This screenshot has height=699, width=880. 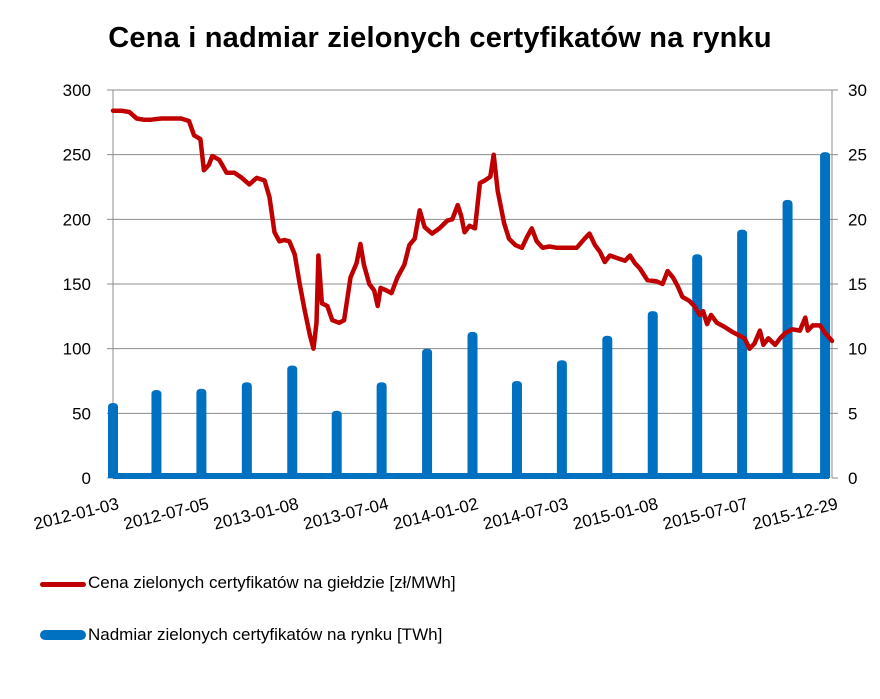 What do you see at coordinates (166, 513) in the screenshot?
I see `x-tick-label: 2012-07-05` at bounding box center [166, 513].